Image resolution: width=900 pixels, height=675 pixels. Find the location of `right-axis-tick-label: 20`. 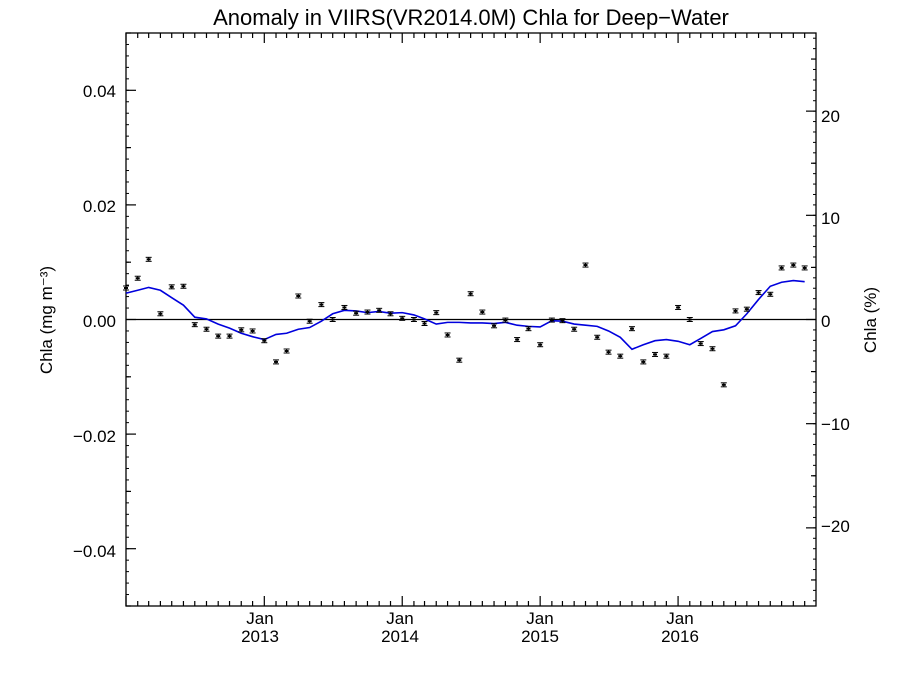

right-axis-tick-label: 20 is located at coordinates (830, 116).